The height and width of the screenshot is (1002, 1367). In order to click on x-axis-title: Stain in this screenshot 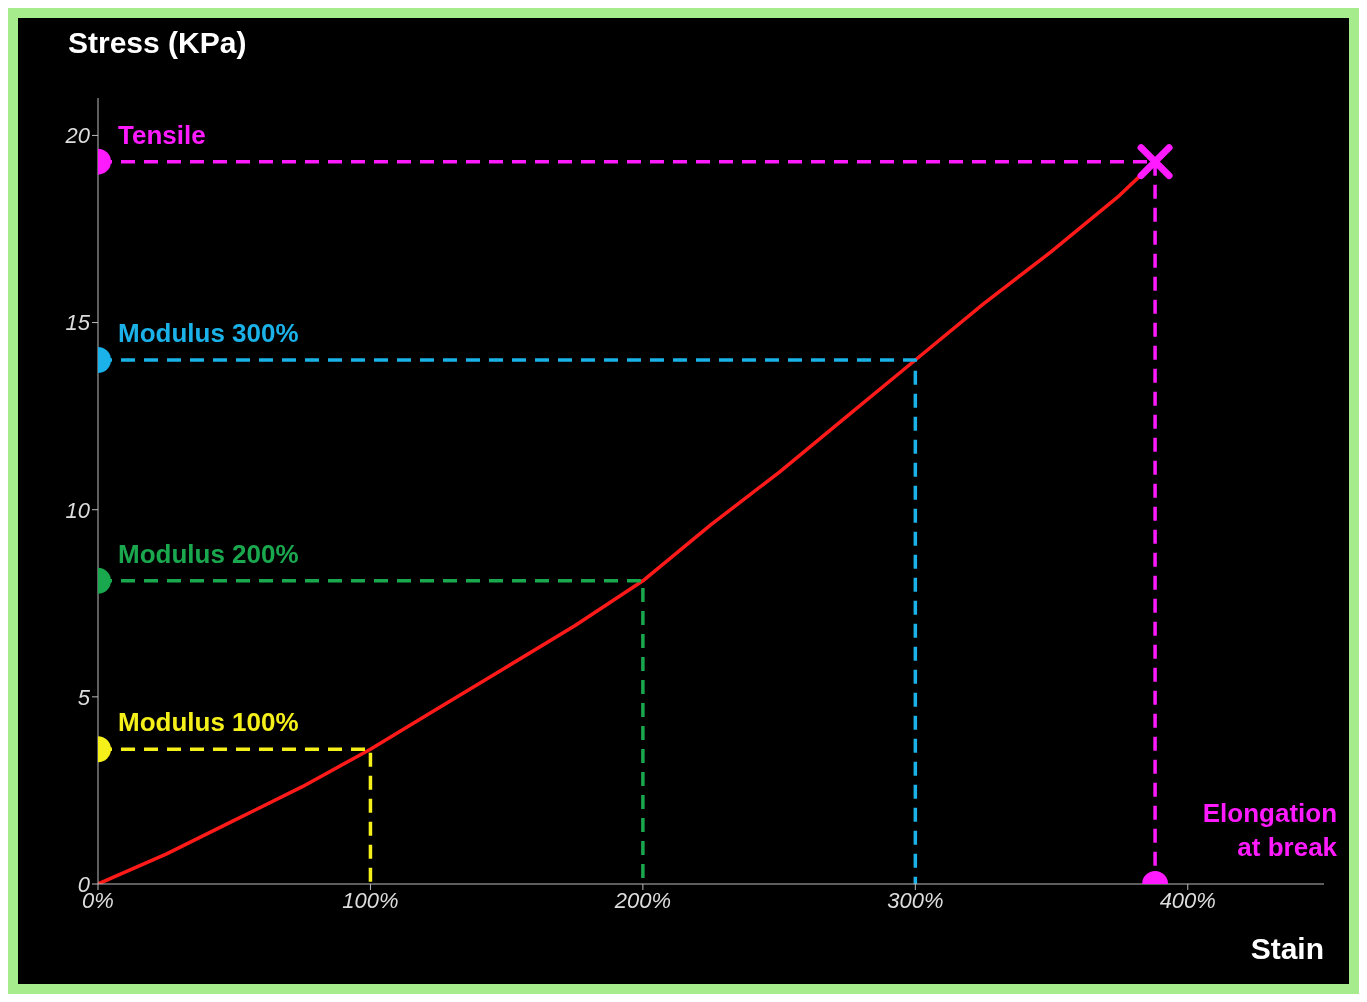, I will do `click(1287, 948)`.